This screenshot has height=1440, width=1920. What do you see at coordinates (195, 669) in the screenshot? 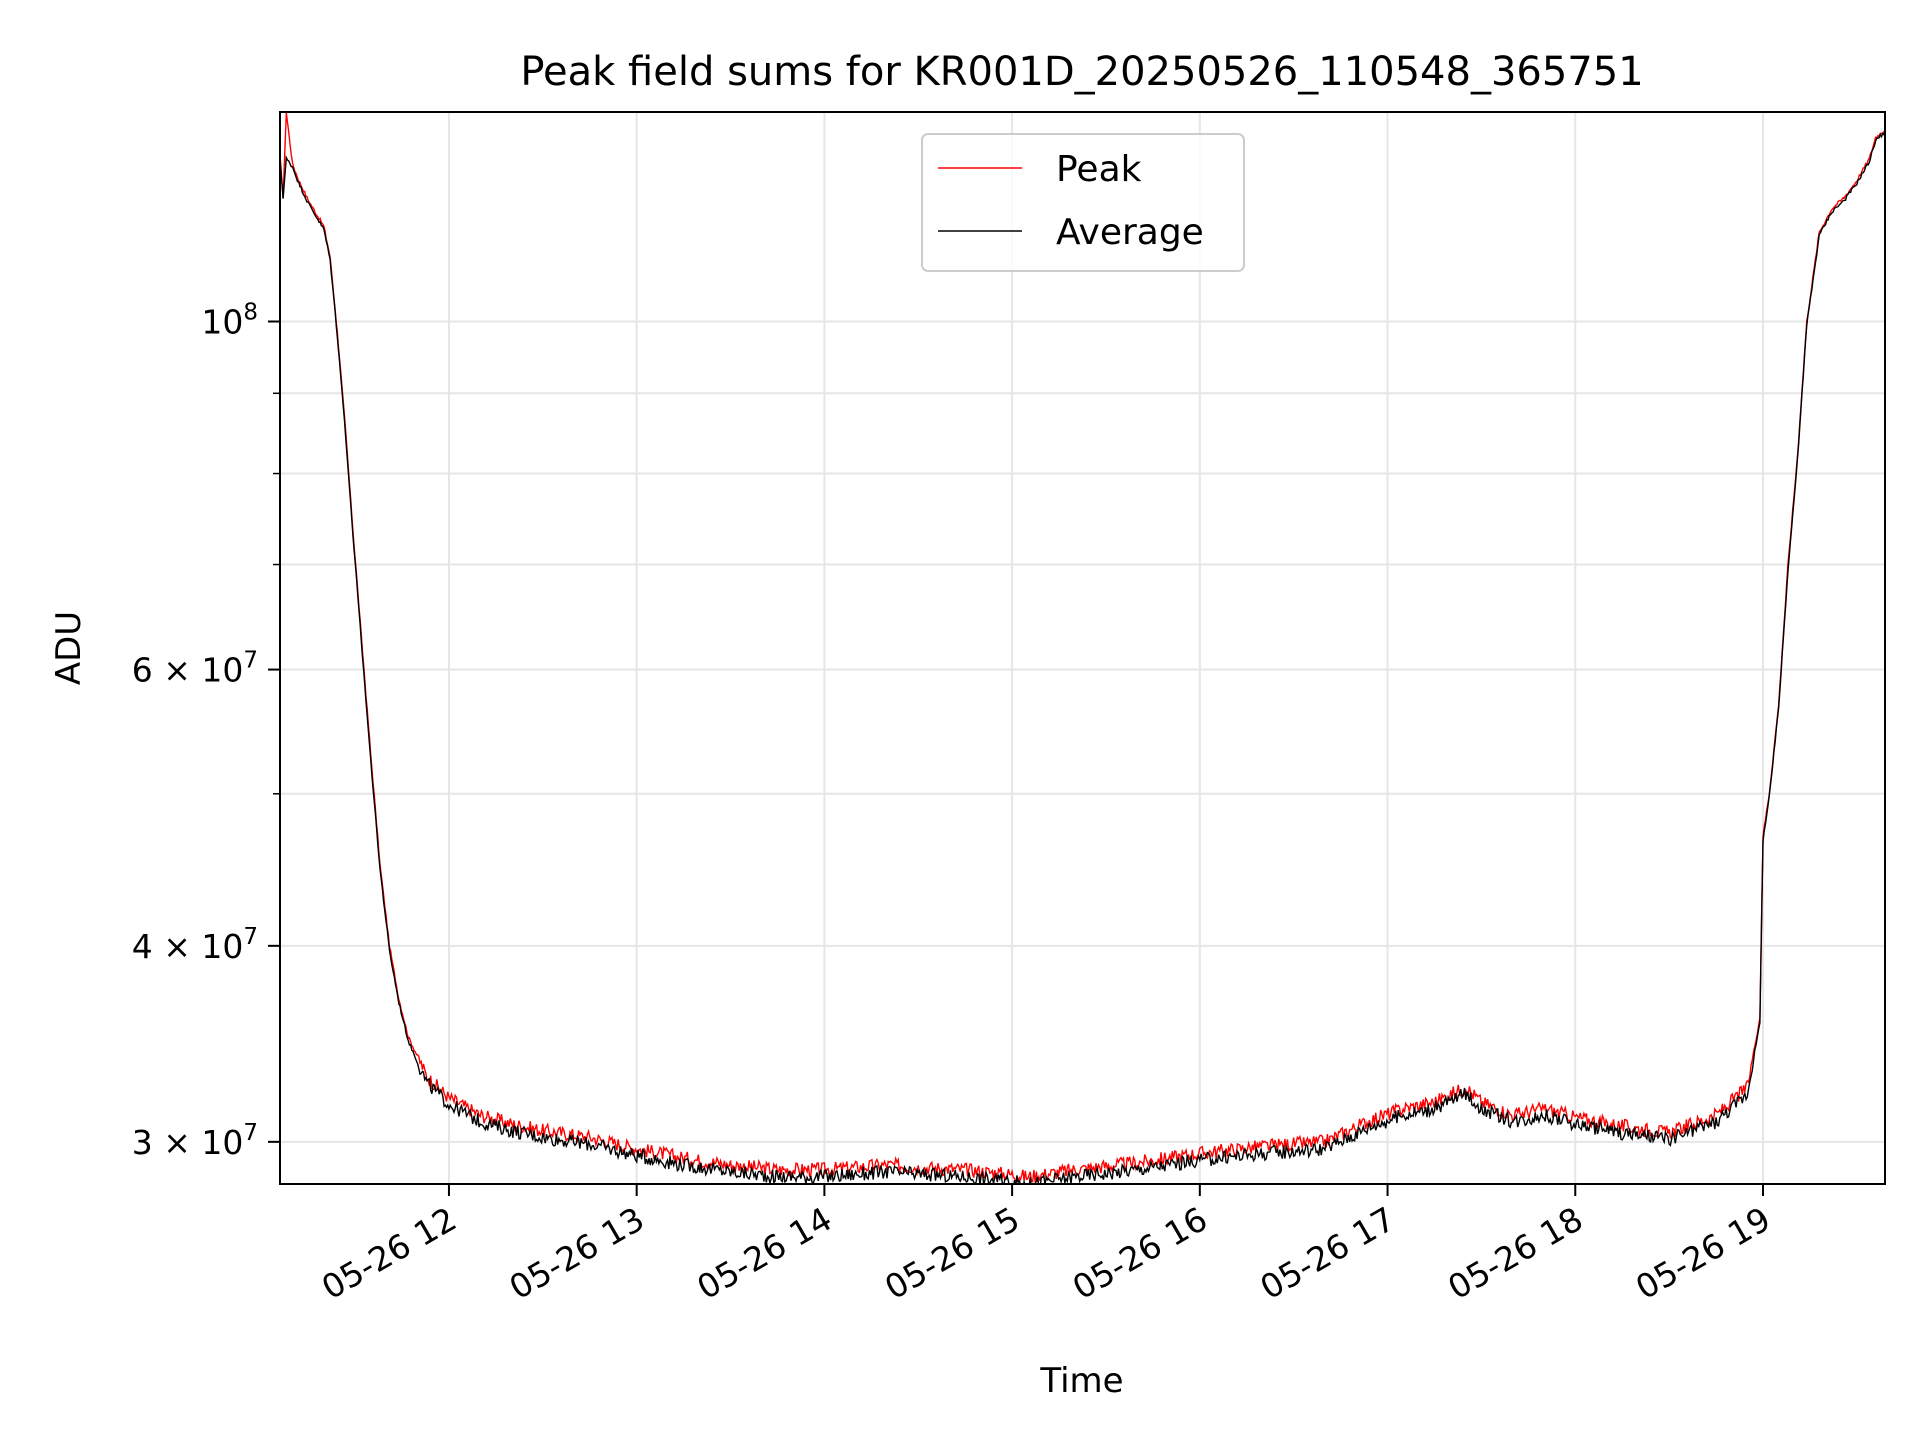
I see `y-tick-label: 6 × 107` at bounding box center [195, 669].